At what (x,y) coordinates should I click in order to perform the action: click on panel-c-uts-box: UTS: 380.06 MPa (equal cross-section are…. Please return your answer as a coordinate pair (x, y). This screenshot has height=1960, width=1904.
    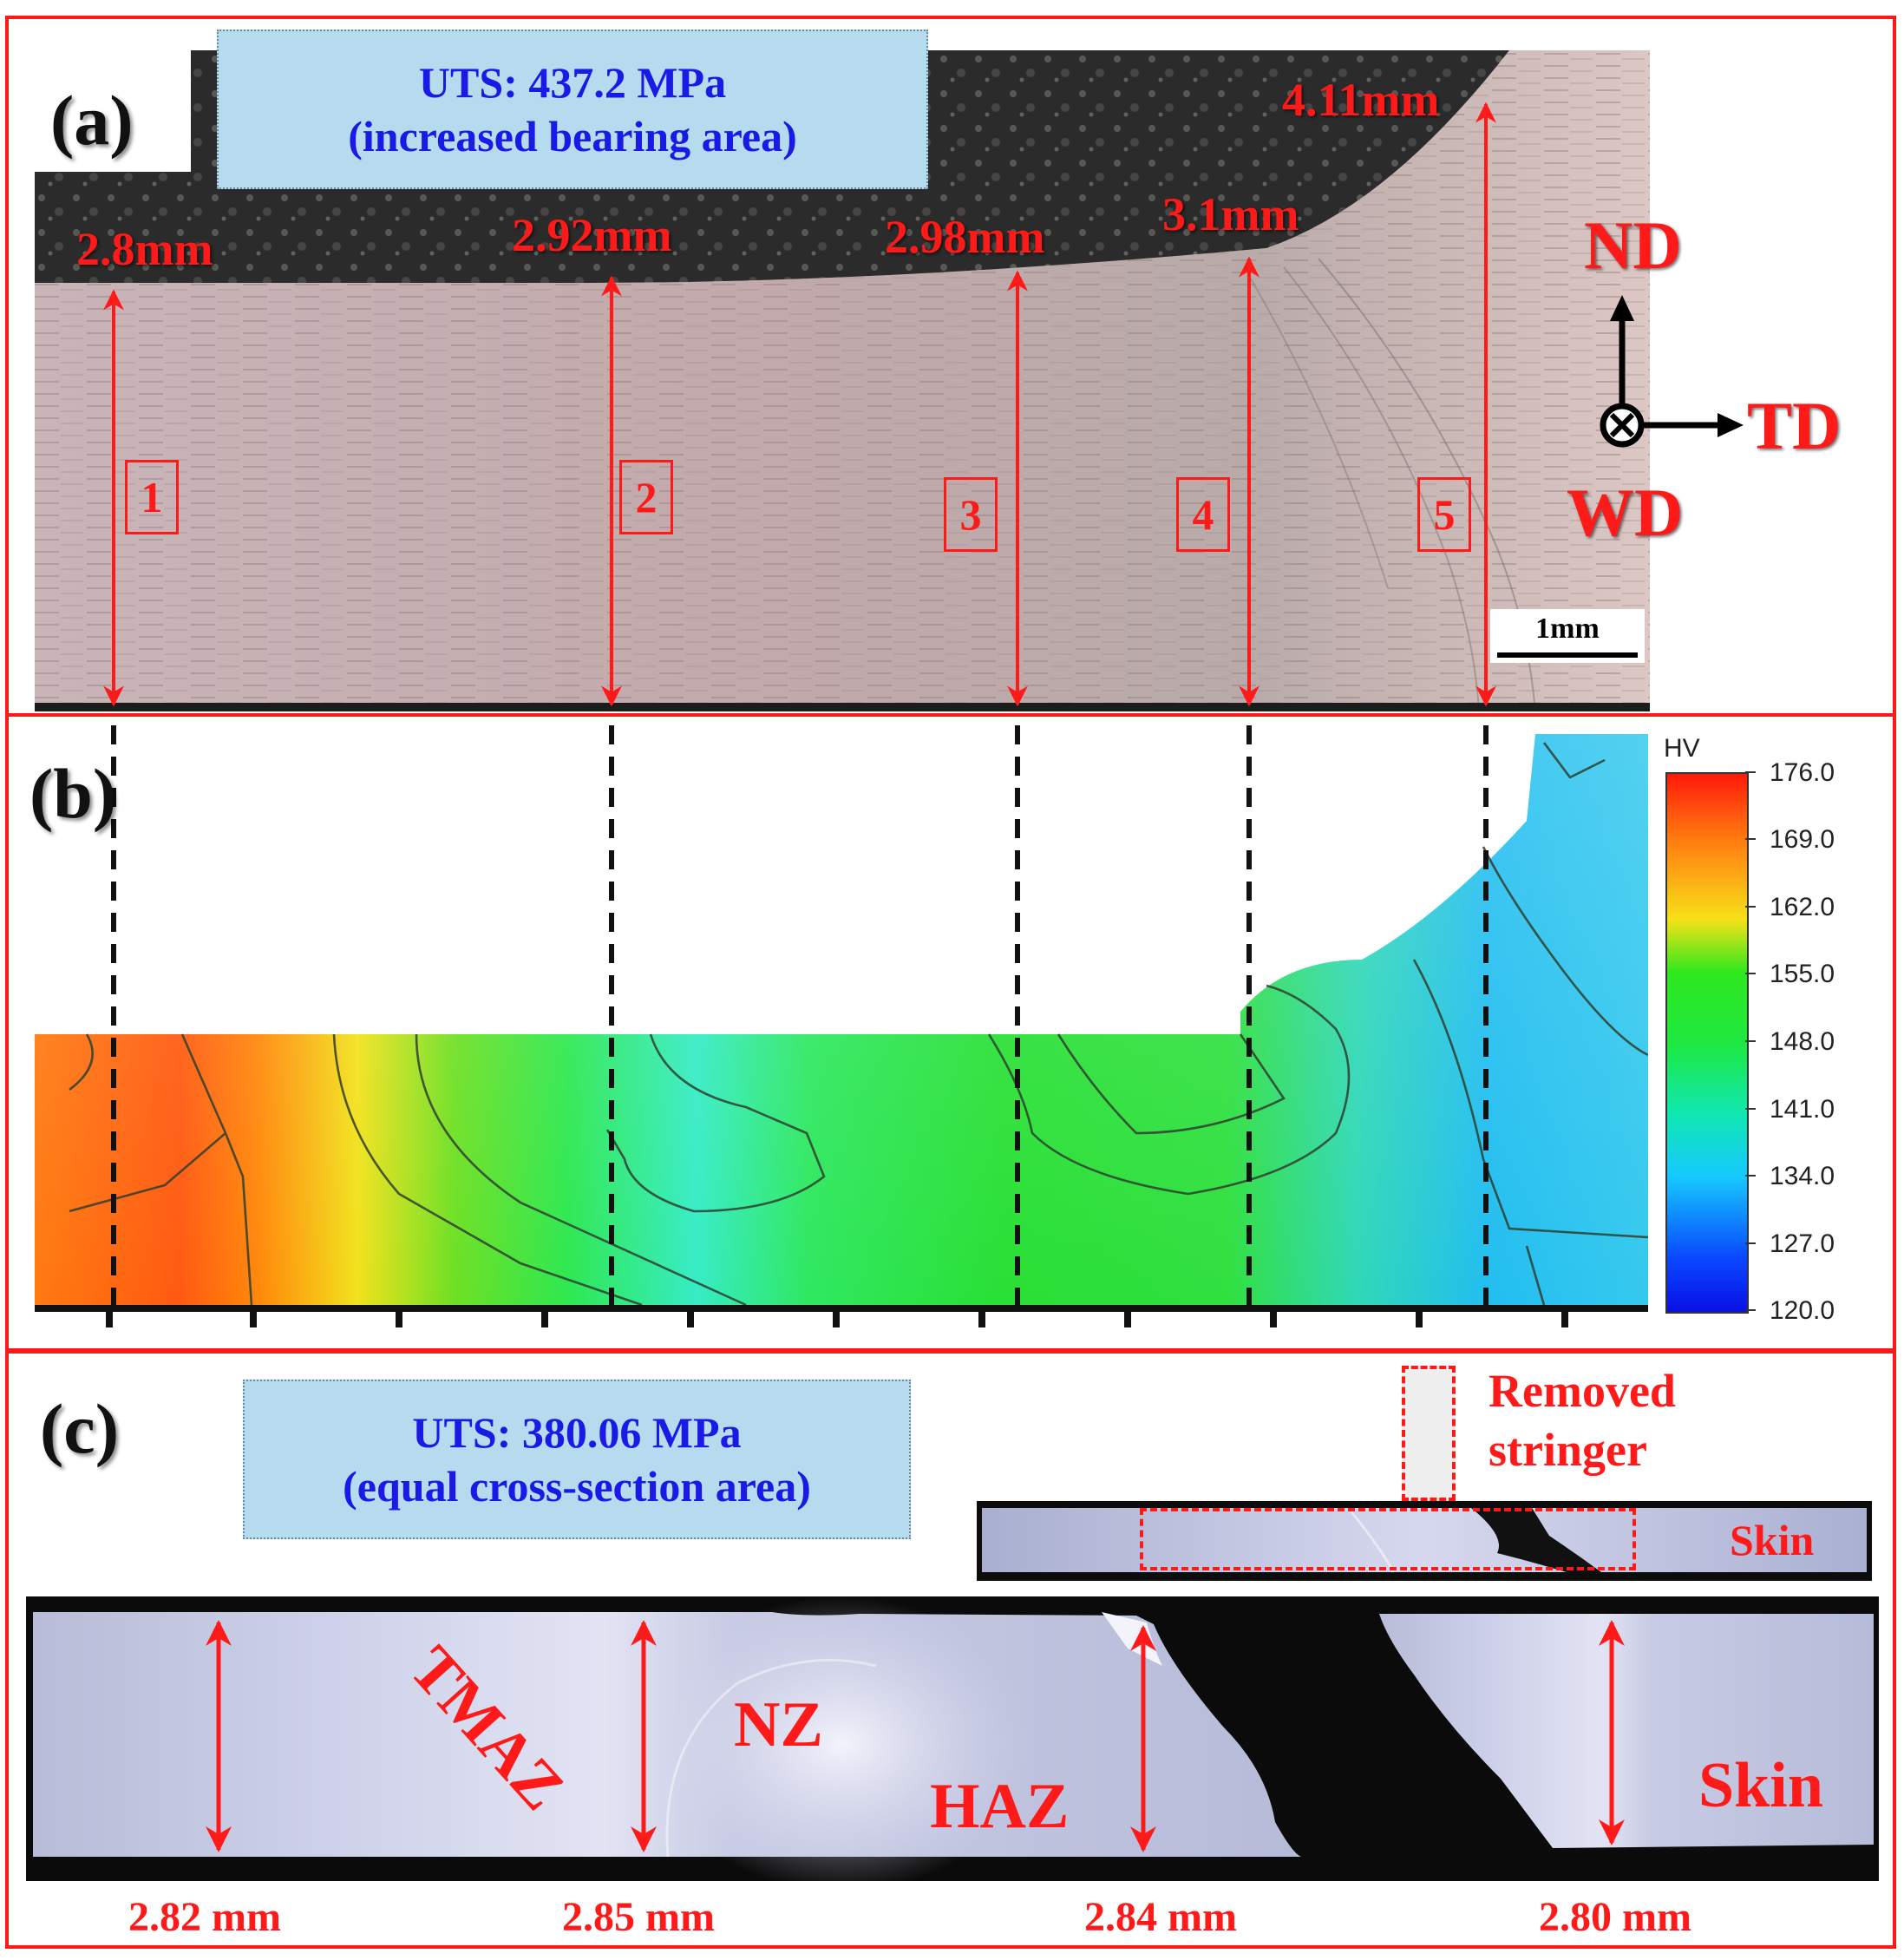
    Looking at the image, I should click on (577, 1459).